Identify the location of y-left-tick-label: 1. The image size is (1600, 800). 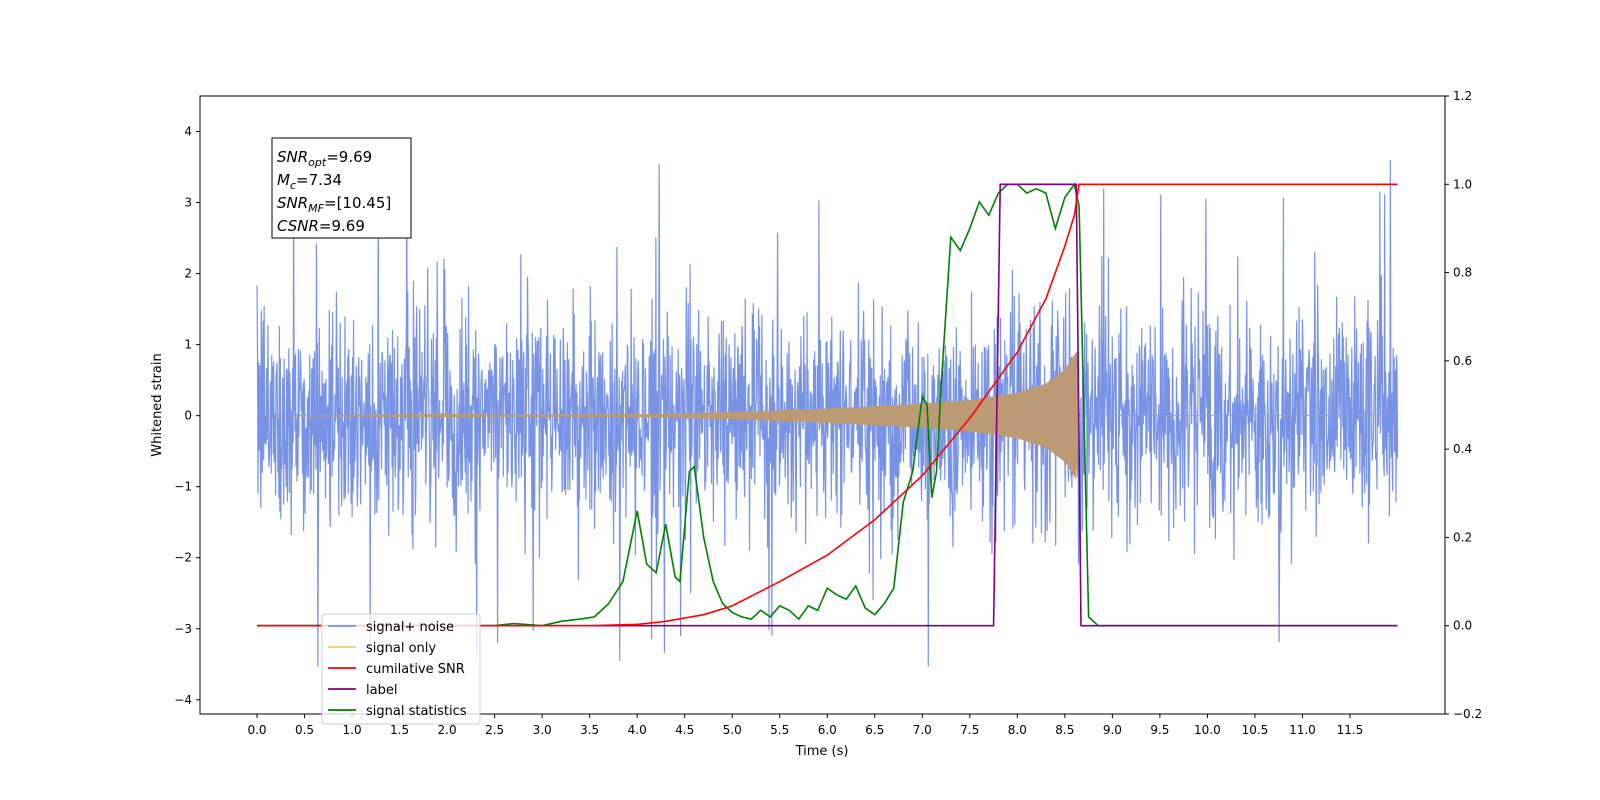
(188, 345).